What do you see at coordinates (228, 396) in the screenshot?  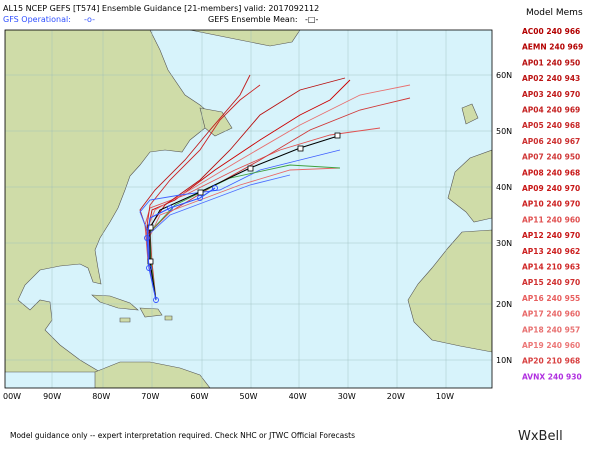 I see `lon-labels: 00W 90W 80W 70W 60W 50W 40W 30W 20W 10W` at bounding box center [228, 396].